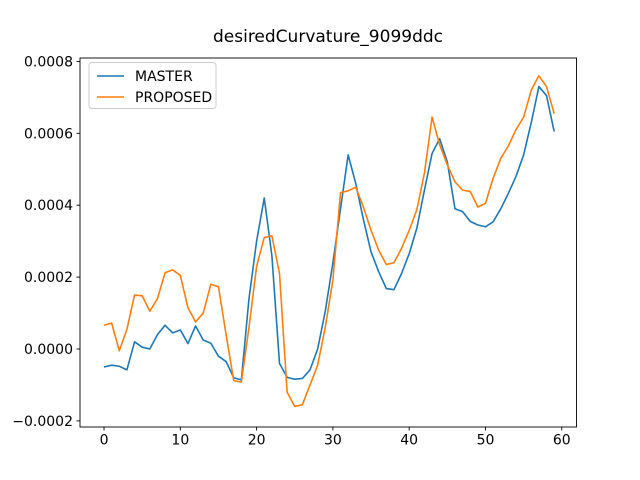 The width and height of the screenshot is (640, 480). Describe the element at coordinates (48, 206) in the screenshot. I see `y-axis-tick-label: 0.0004` at that location.